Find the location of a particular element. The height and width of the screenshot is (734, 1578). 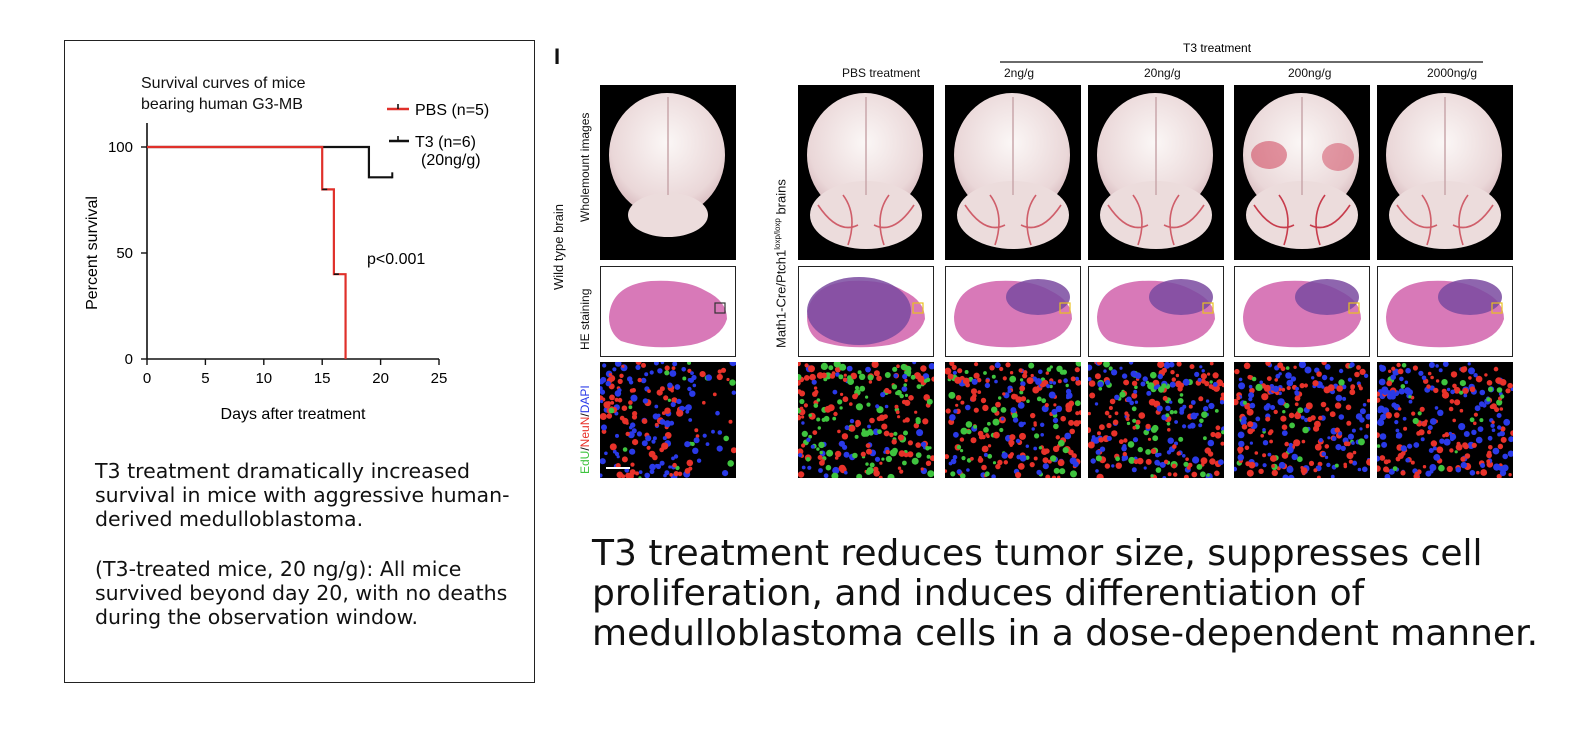

x-tick-label: 15 is located at coordinates (322, 378).